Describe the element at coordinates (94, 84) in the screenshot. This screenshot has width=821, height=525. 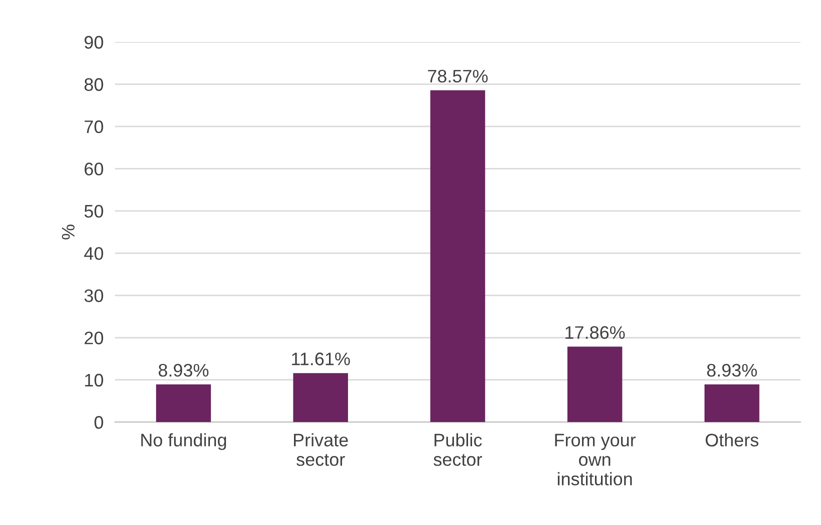
I see `y-tick-label: 80` at that location.